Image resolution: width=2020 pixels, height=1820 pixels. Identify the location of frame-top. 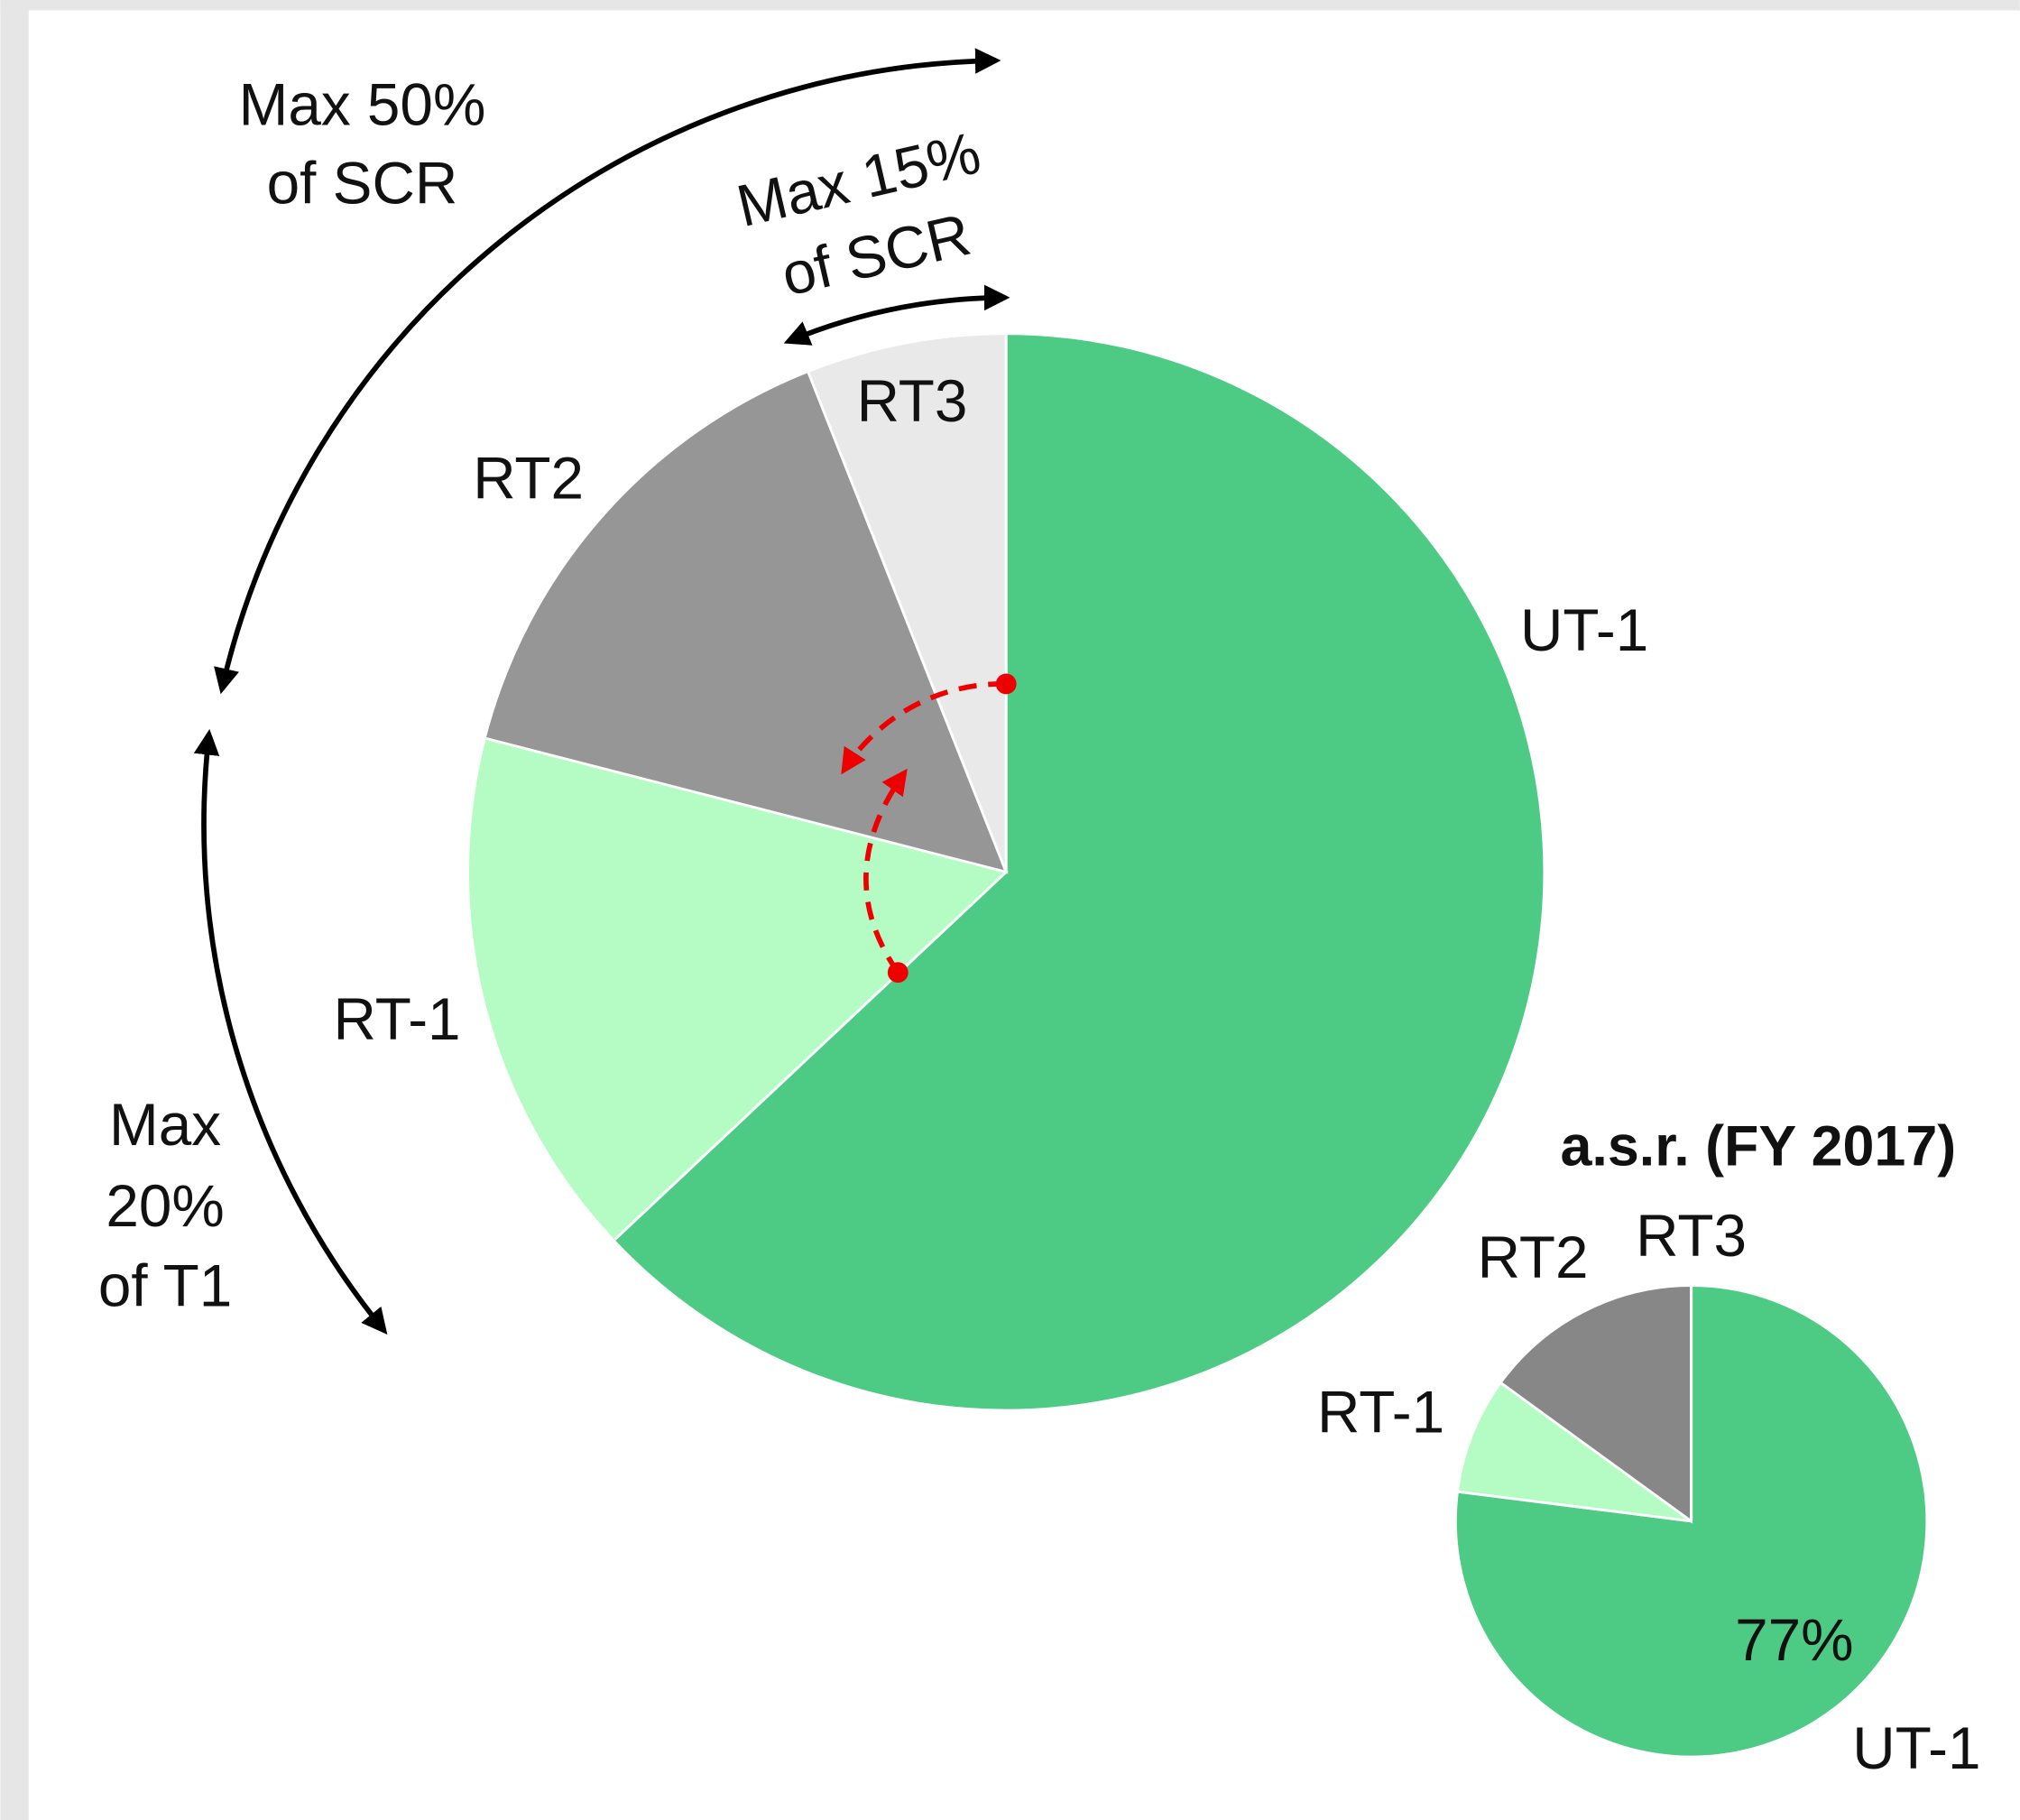
(1010, 5).